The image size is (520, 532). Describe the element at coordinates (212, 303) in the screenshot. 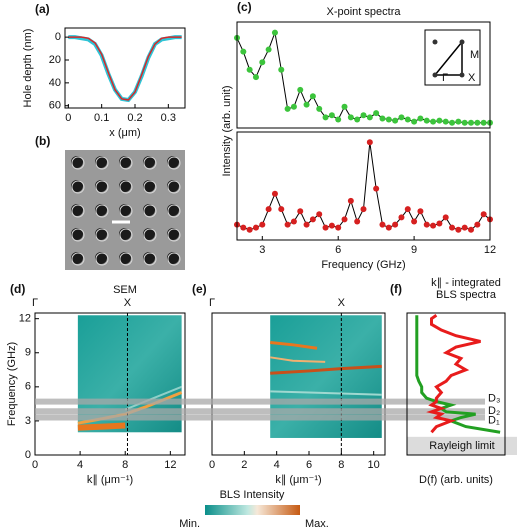

I see `symmetry-point: Γ` at that location.